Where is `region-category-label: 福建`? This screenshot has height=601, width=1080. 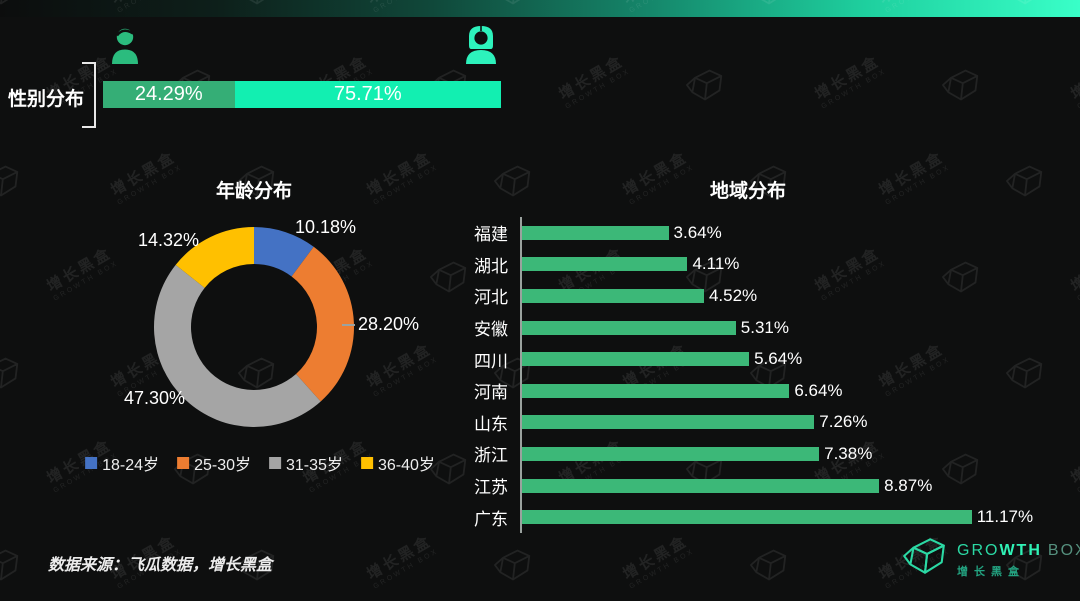 region-category-label: 福建 is located at coordinates (491, 235).